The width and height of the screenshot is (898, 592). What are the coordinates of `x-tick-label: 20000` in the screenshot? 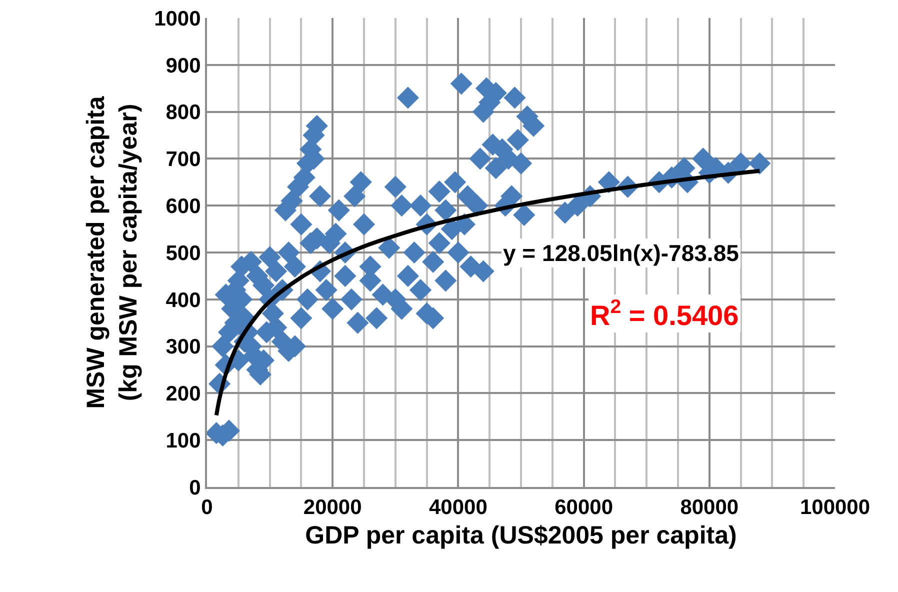 It's located at (332, 508).